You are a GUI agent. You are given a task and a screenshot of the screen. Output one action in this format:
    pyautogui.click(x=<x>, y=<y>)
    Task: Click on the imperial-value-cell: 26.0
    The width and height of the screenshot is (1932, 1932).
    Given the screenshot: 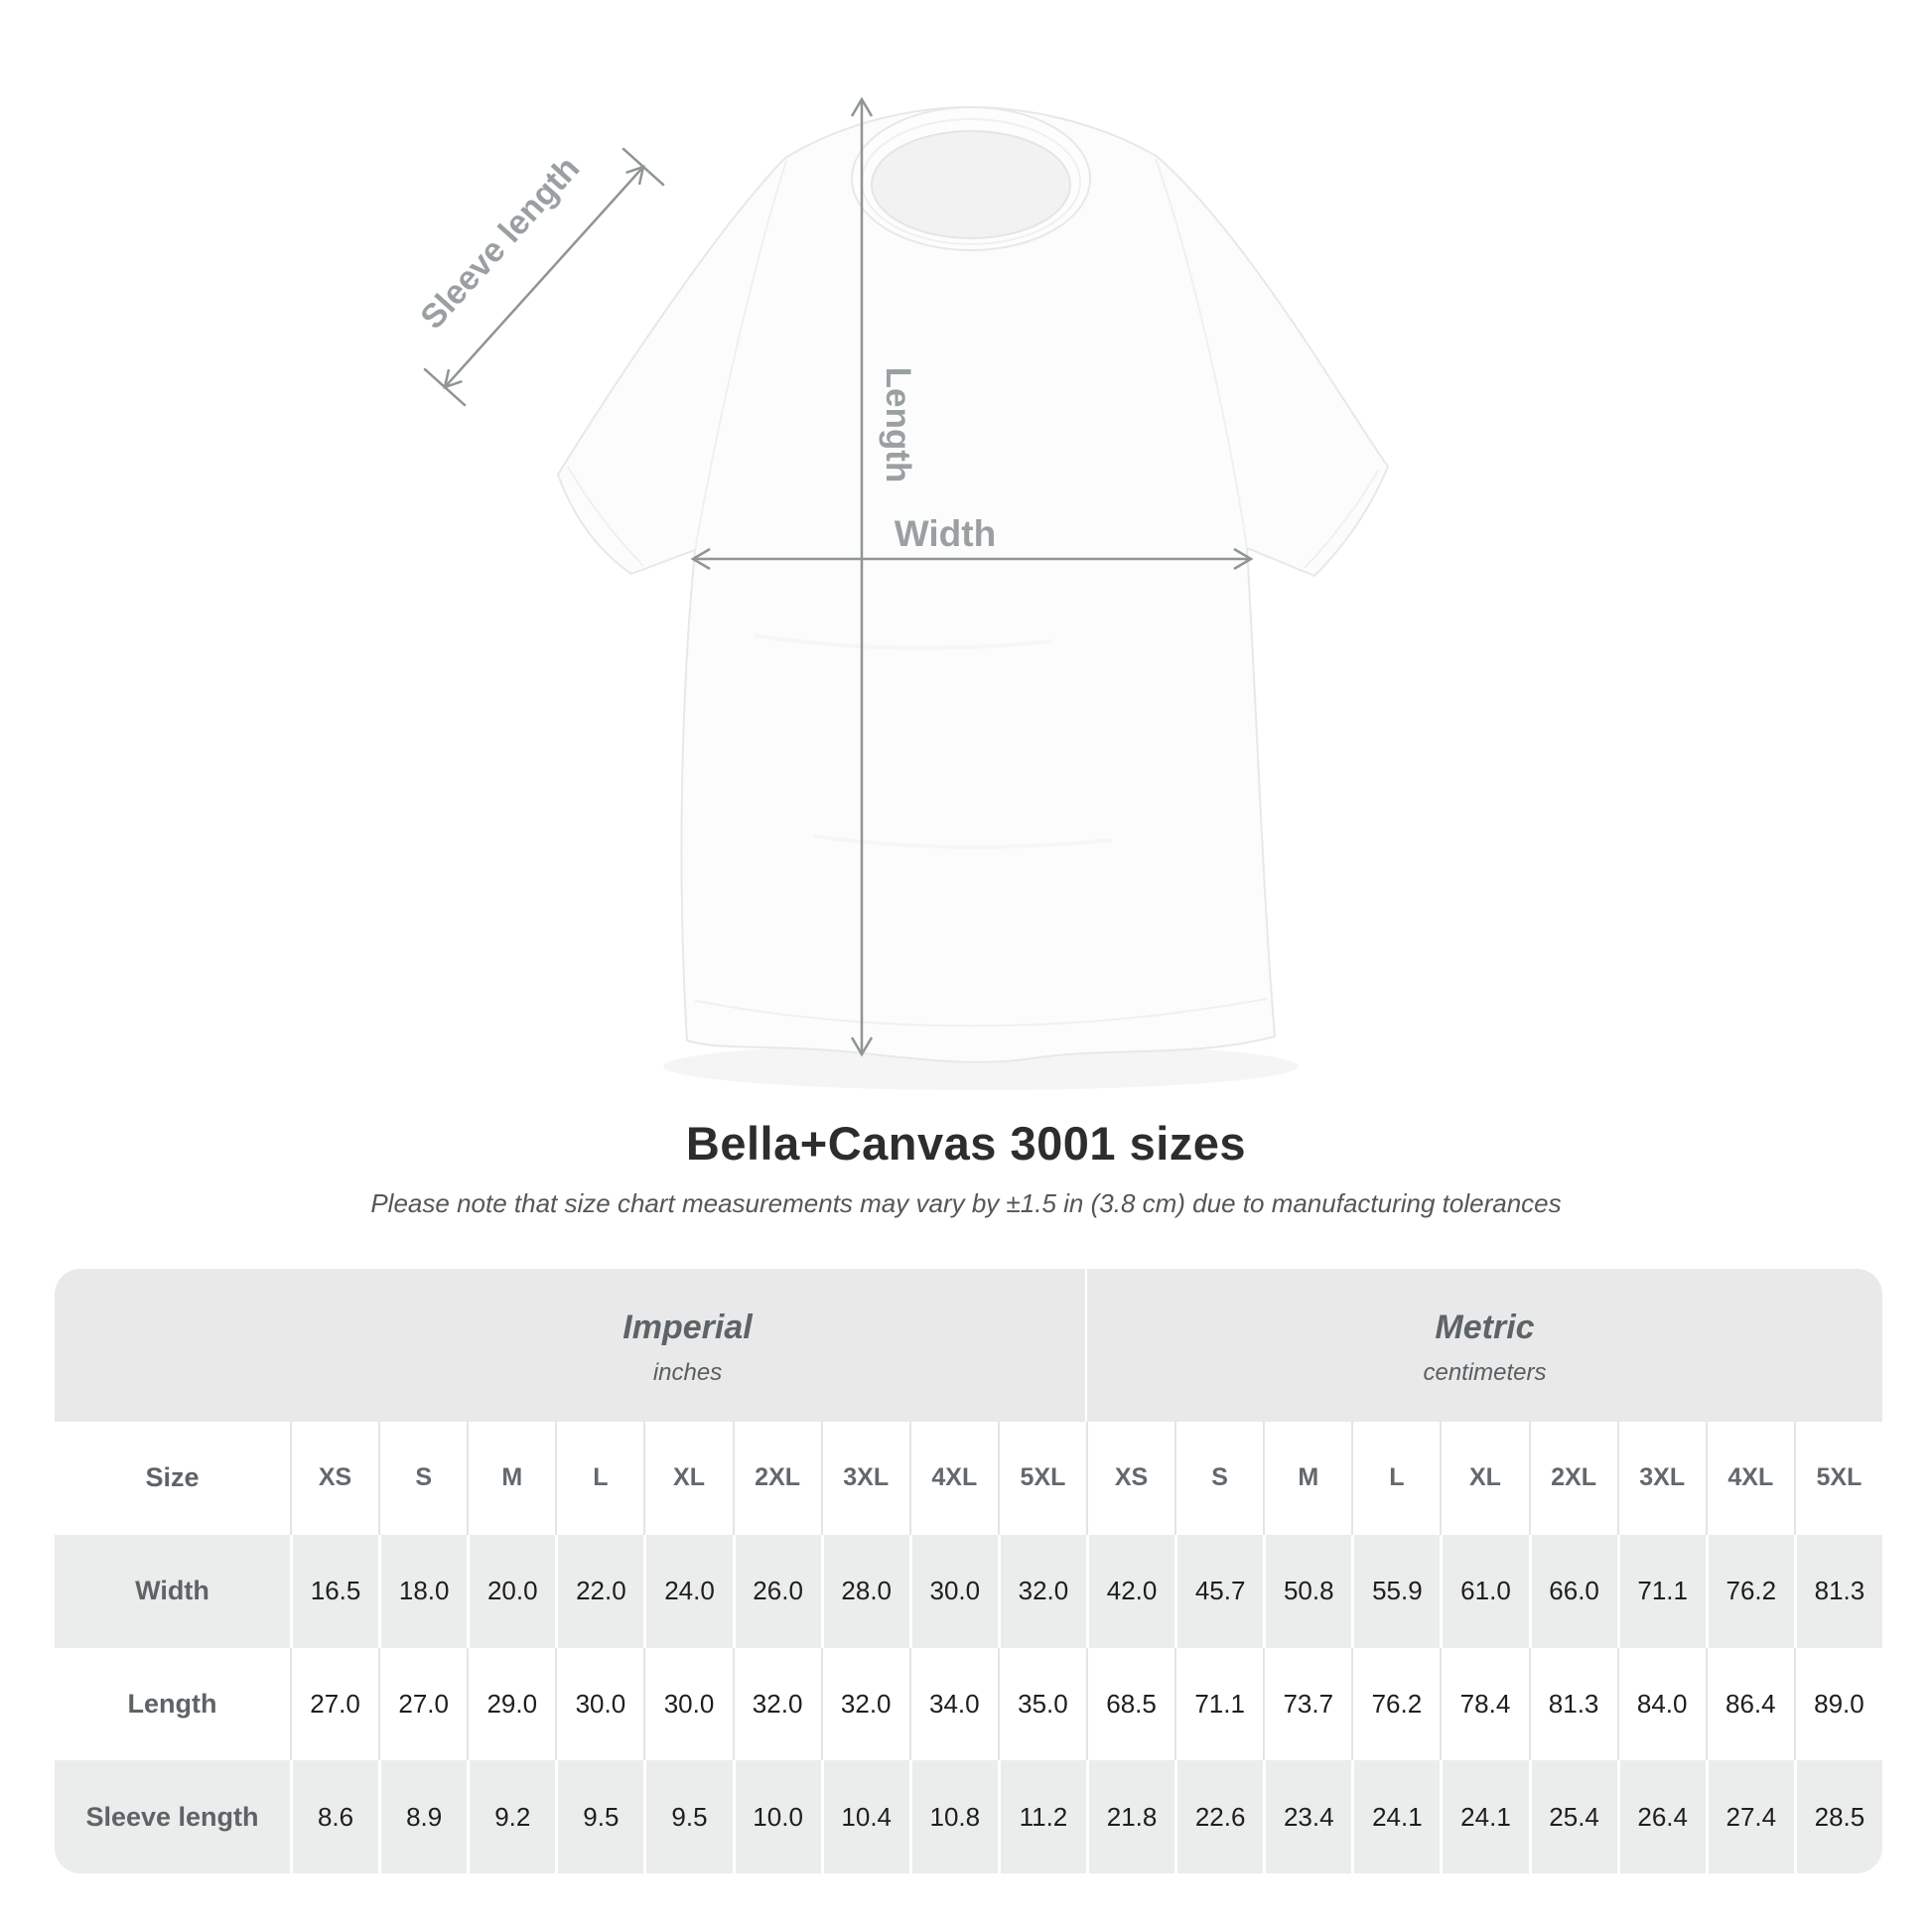 What is the action you would take?
    pyautogui.click(x=780, y=1591)
    